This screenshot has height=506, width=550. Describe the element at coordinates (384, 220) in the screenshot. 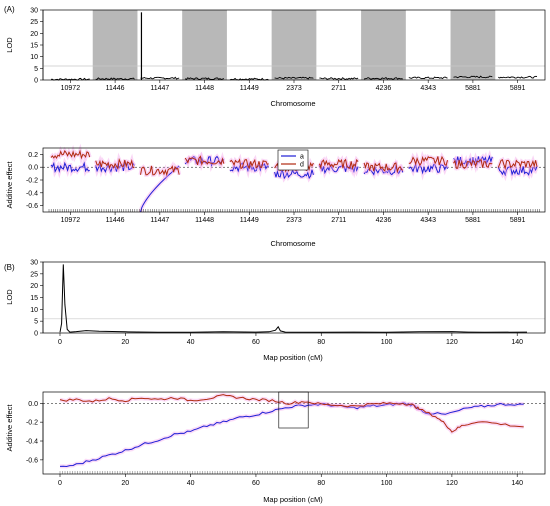

I see `a-bot-xtick-label: 4236` at that location.